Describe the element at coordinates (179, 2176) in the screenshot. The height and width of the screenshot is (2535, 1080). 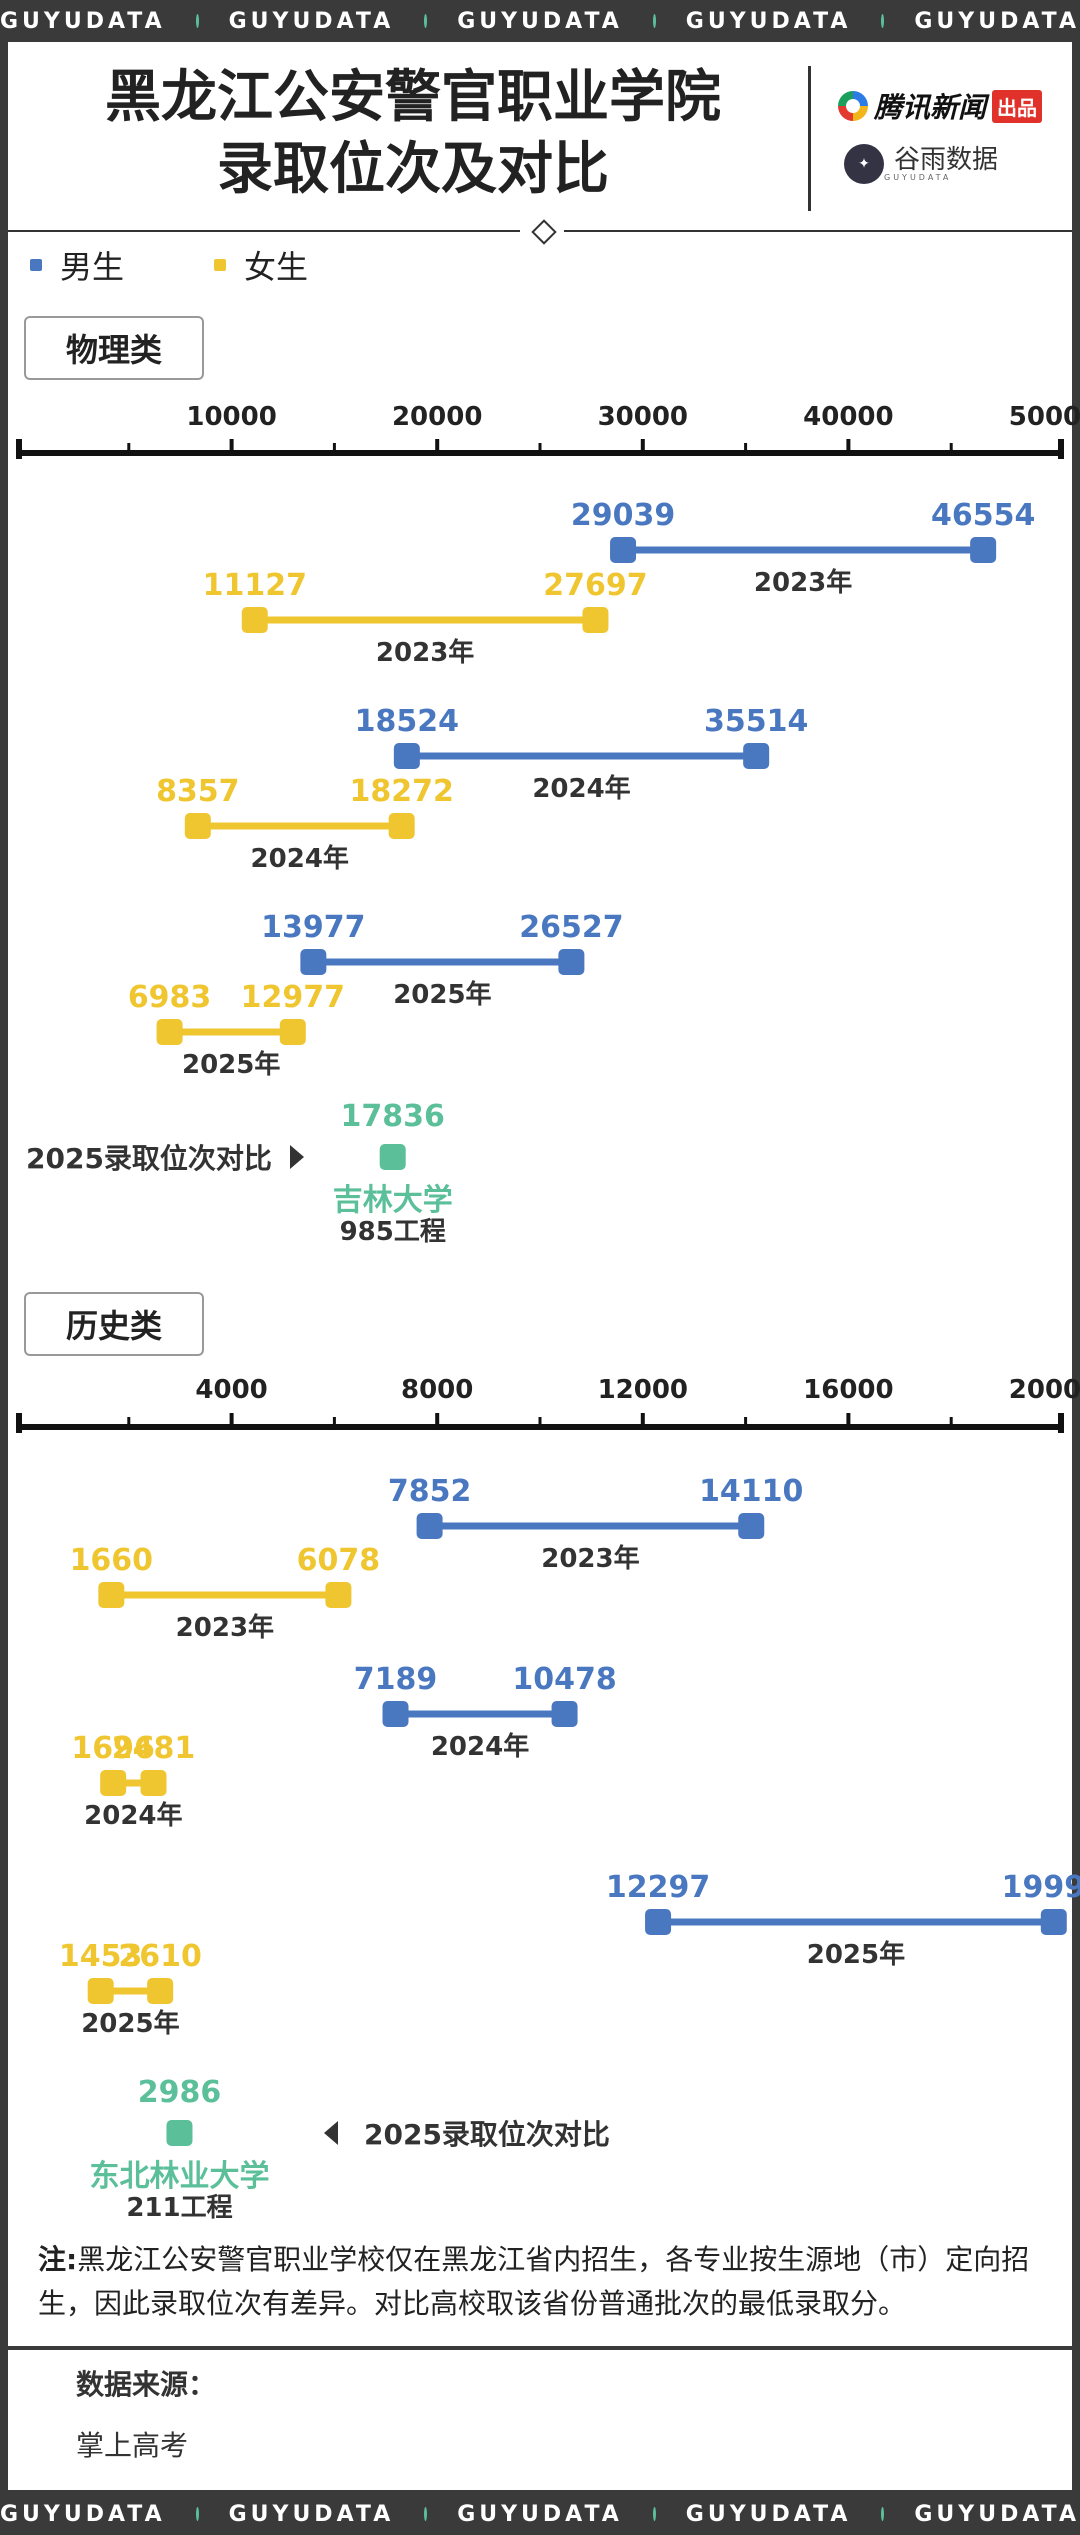
I see `compare-school-label: 东北林业大学` at that location.